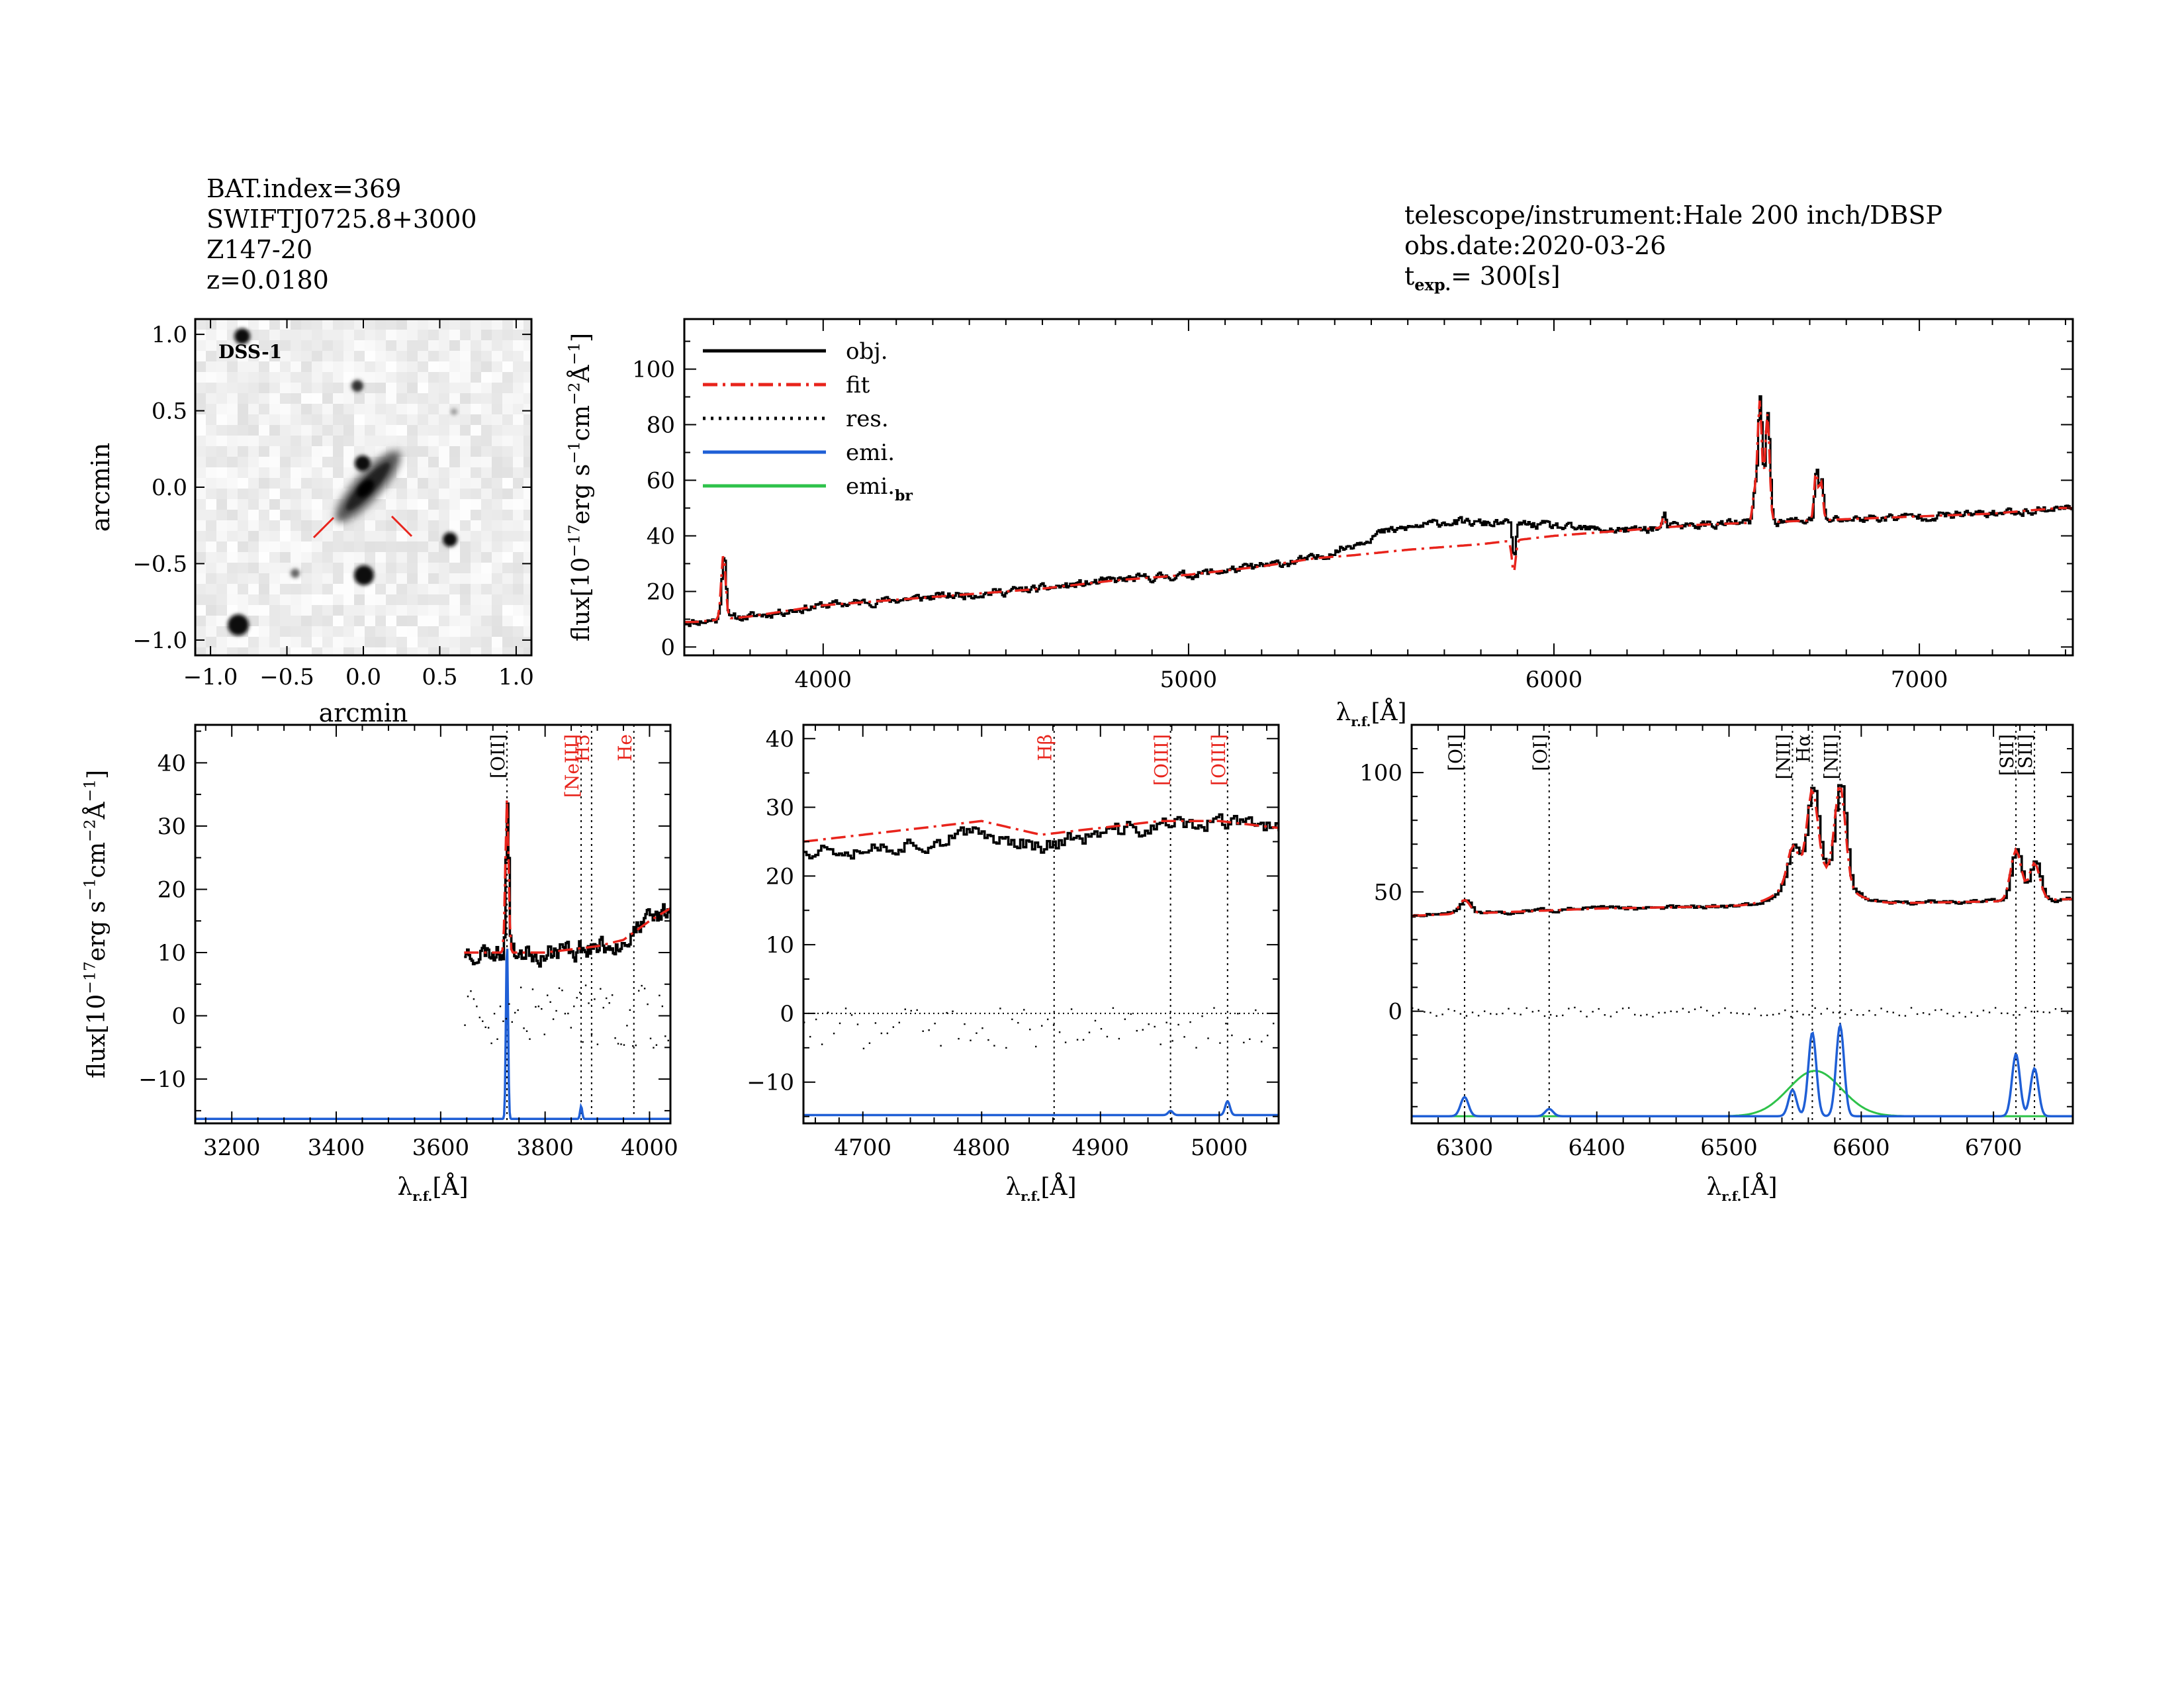 The height and width of the screenshot is (1688, 2184). I want to click on line-marker-label: Hβ, so click(1045, 747).